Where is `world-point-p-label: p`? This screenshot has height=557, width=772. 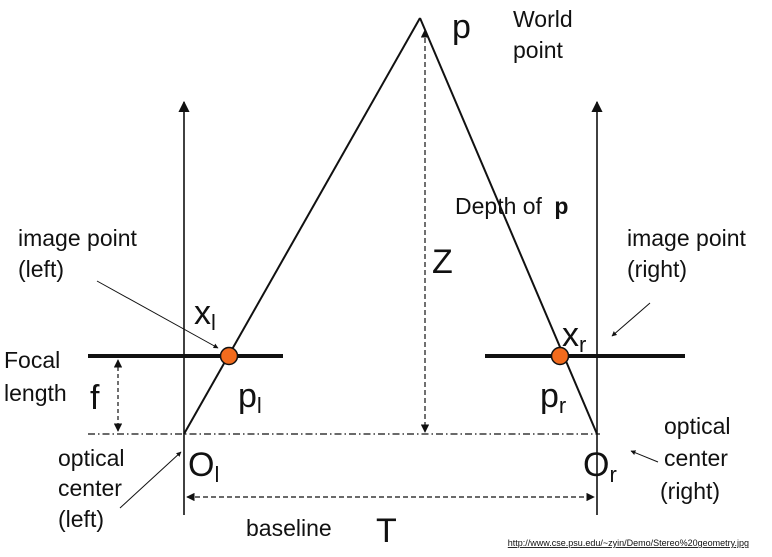
world-point-p-label: p is located at coordinates (461, 27).